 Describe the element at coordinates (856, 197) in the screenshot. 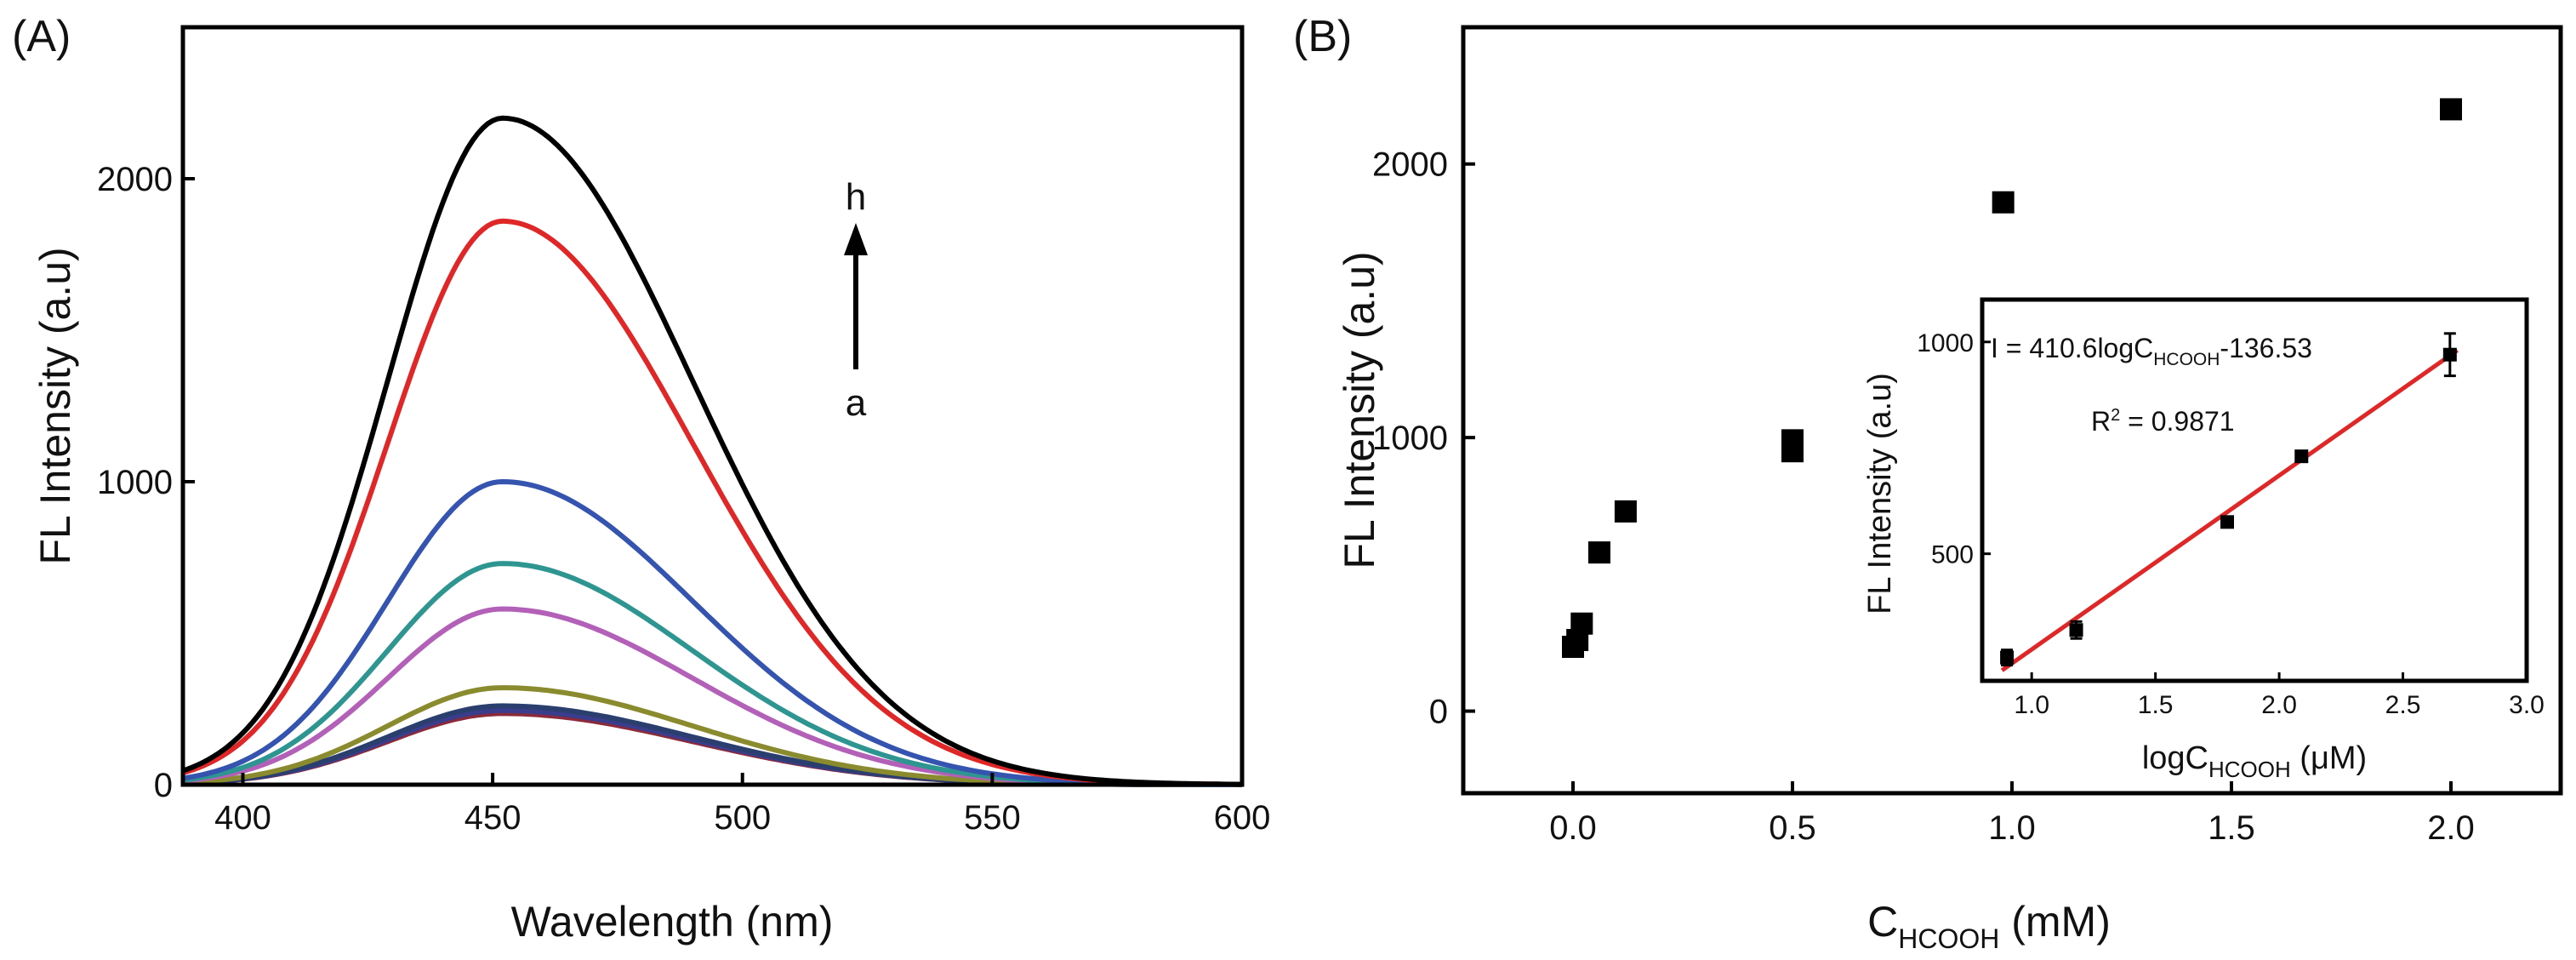

I see `series-arrow-top-label: h` at that location.